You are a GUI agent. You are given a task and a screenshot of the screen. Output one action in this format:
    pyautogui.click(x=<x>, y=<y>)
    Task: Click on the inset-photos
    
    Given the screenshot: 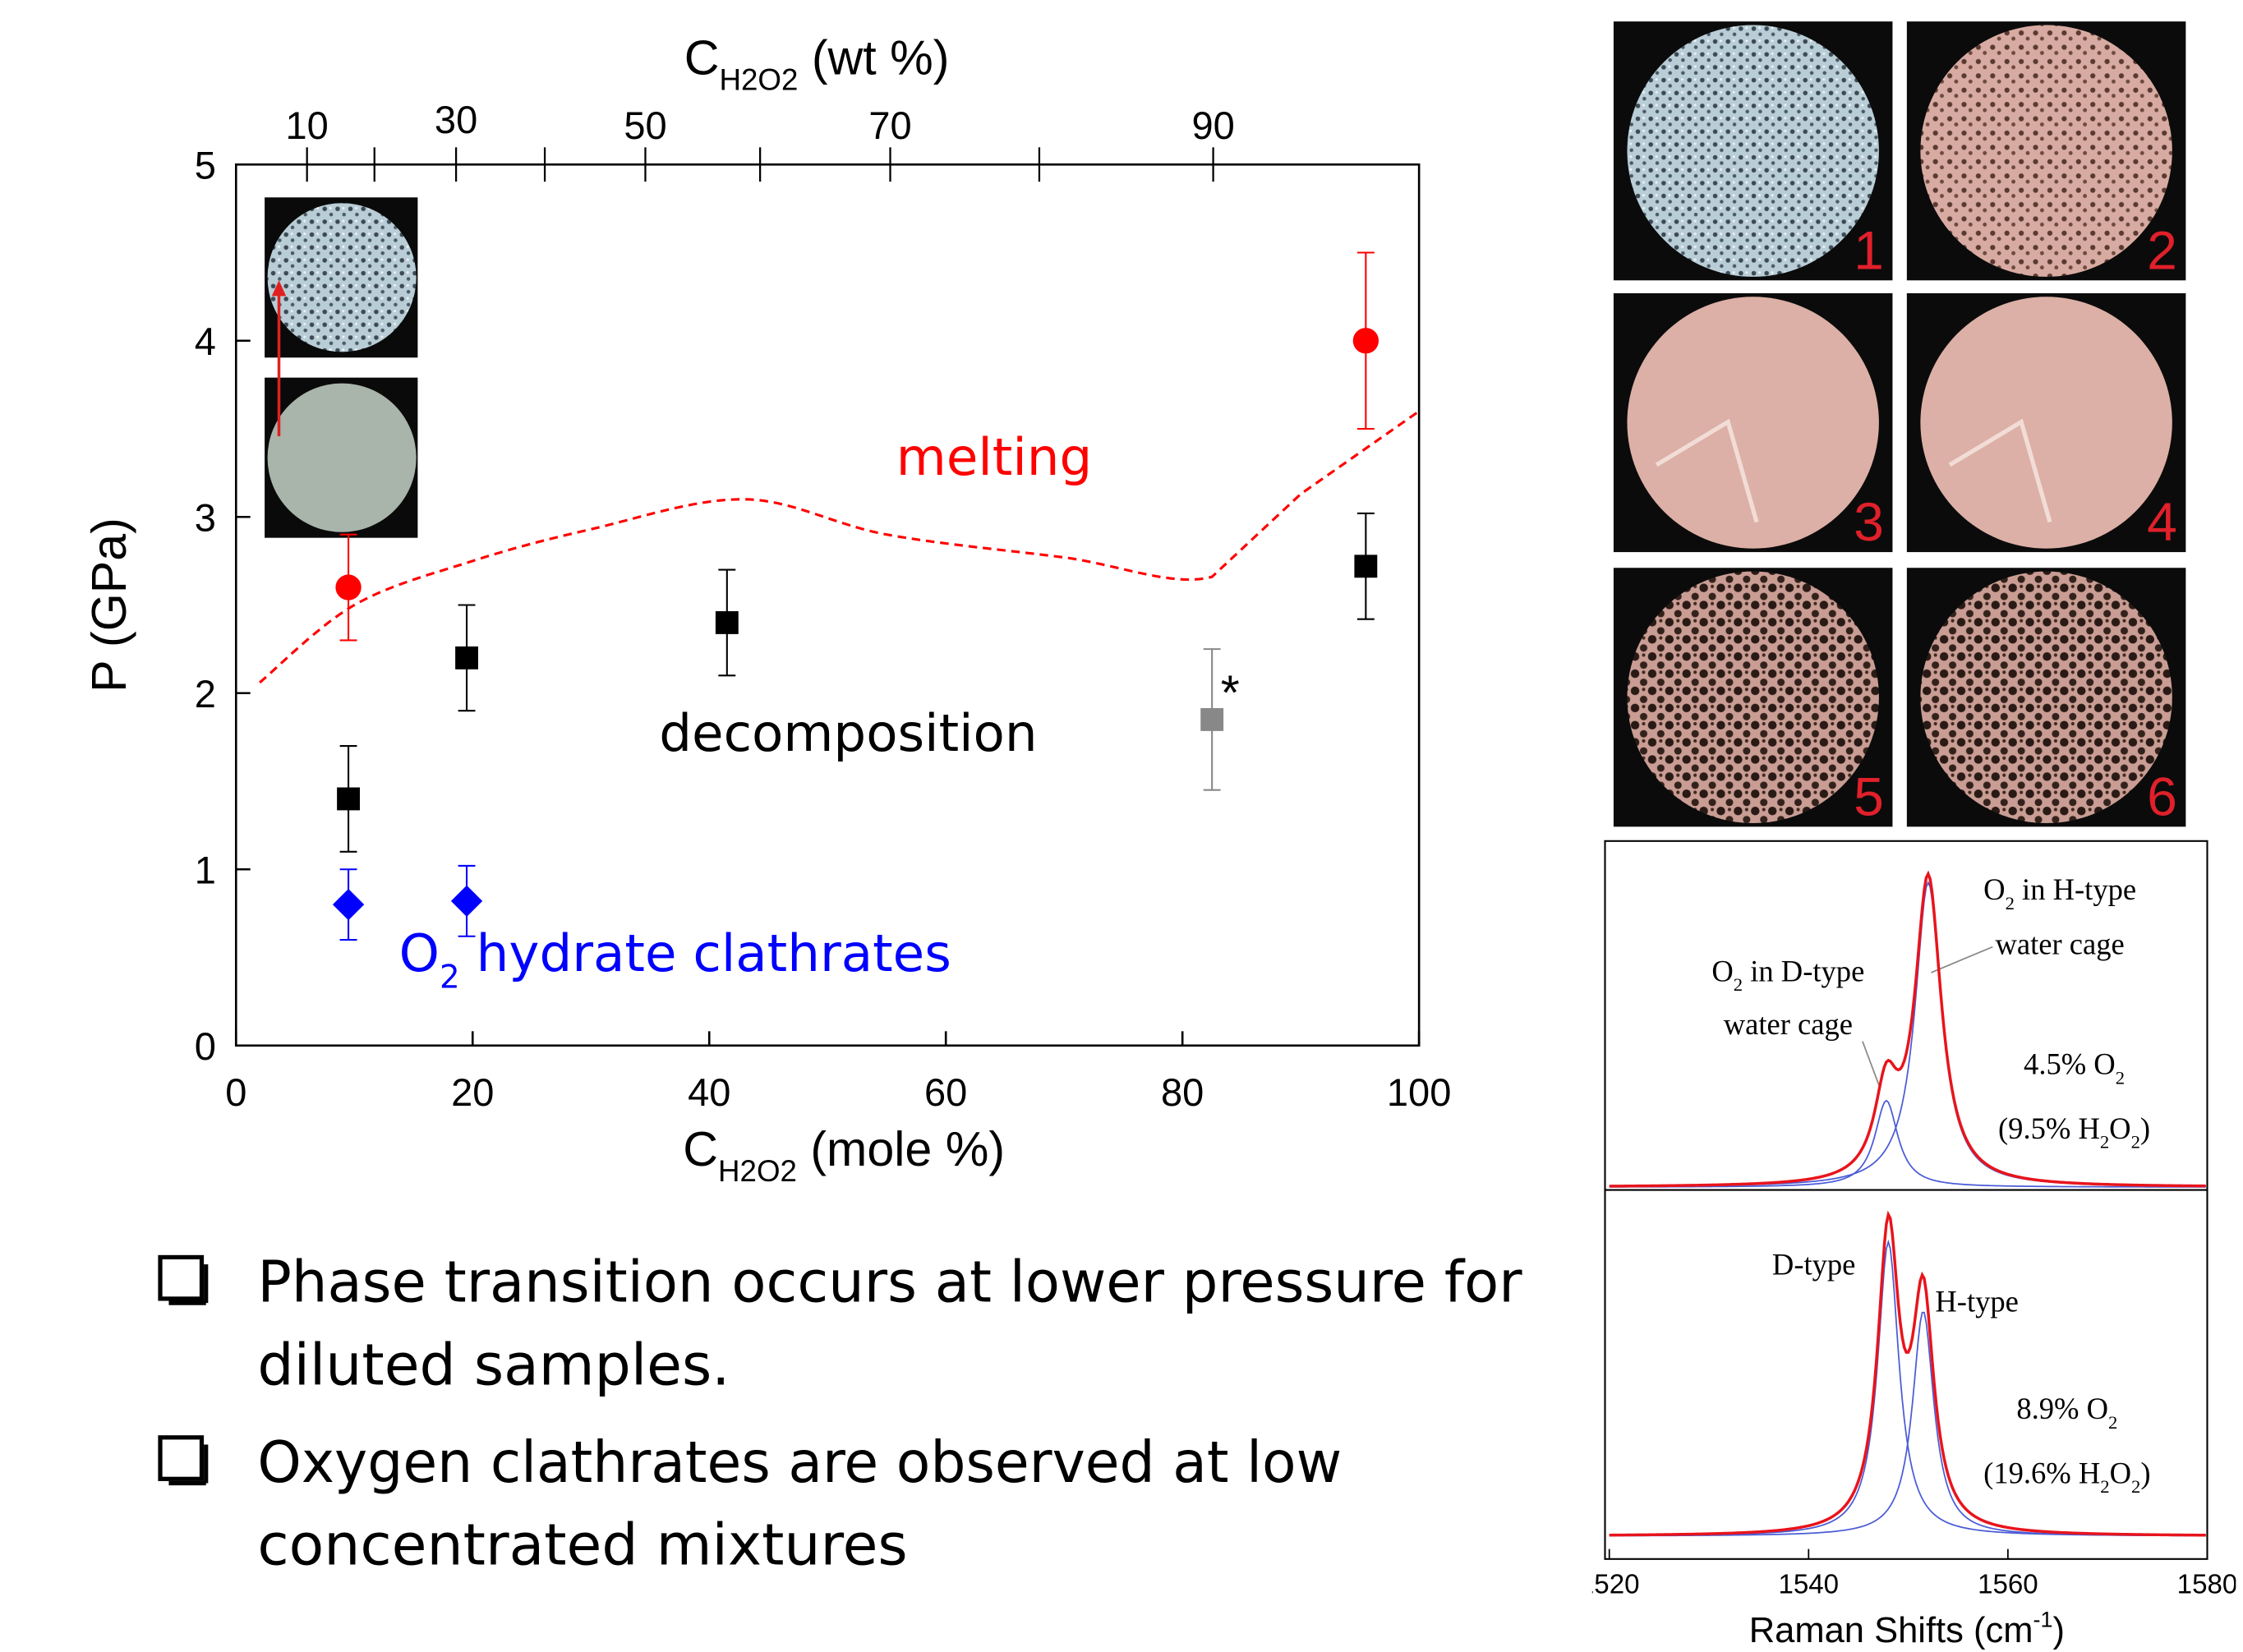 What is the action you would take?
    pyautogui.click(x=341, y=367)
    